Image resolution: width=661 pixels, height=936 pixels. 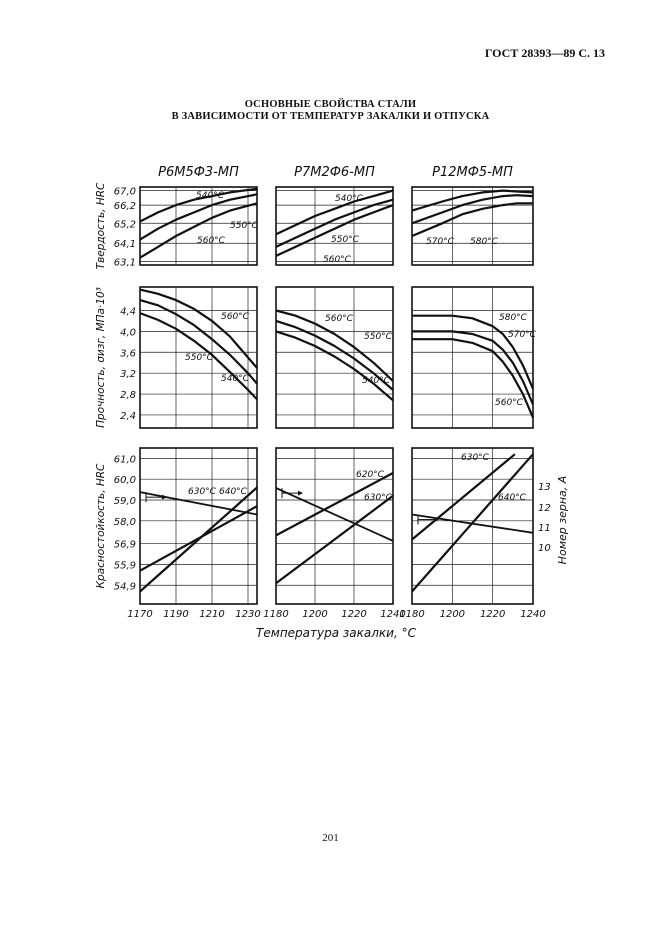 What do you see at coordinates (562, 520) in the screenshot?
I see `right-axis-label: Номер зерна, А` at bounding box center [562, 520].